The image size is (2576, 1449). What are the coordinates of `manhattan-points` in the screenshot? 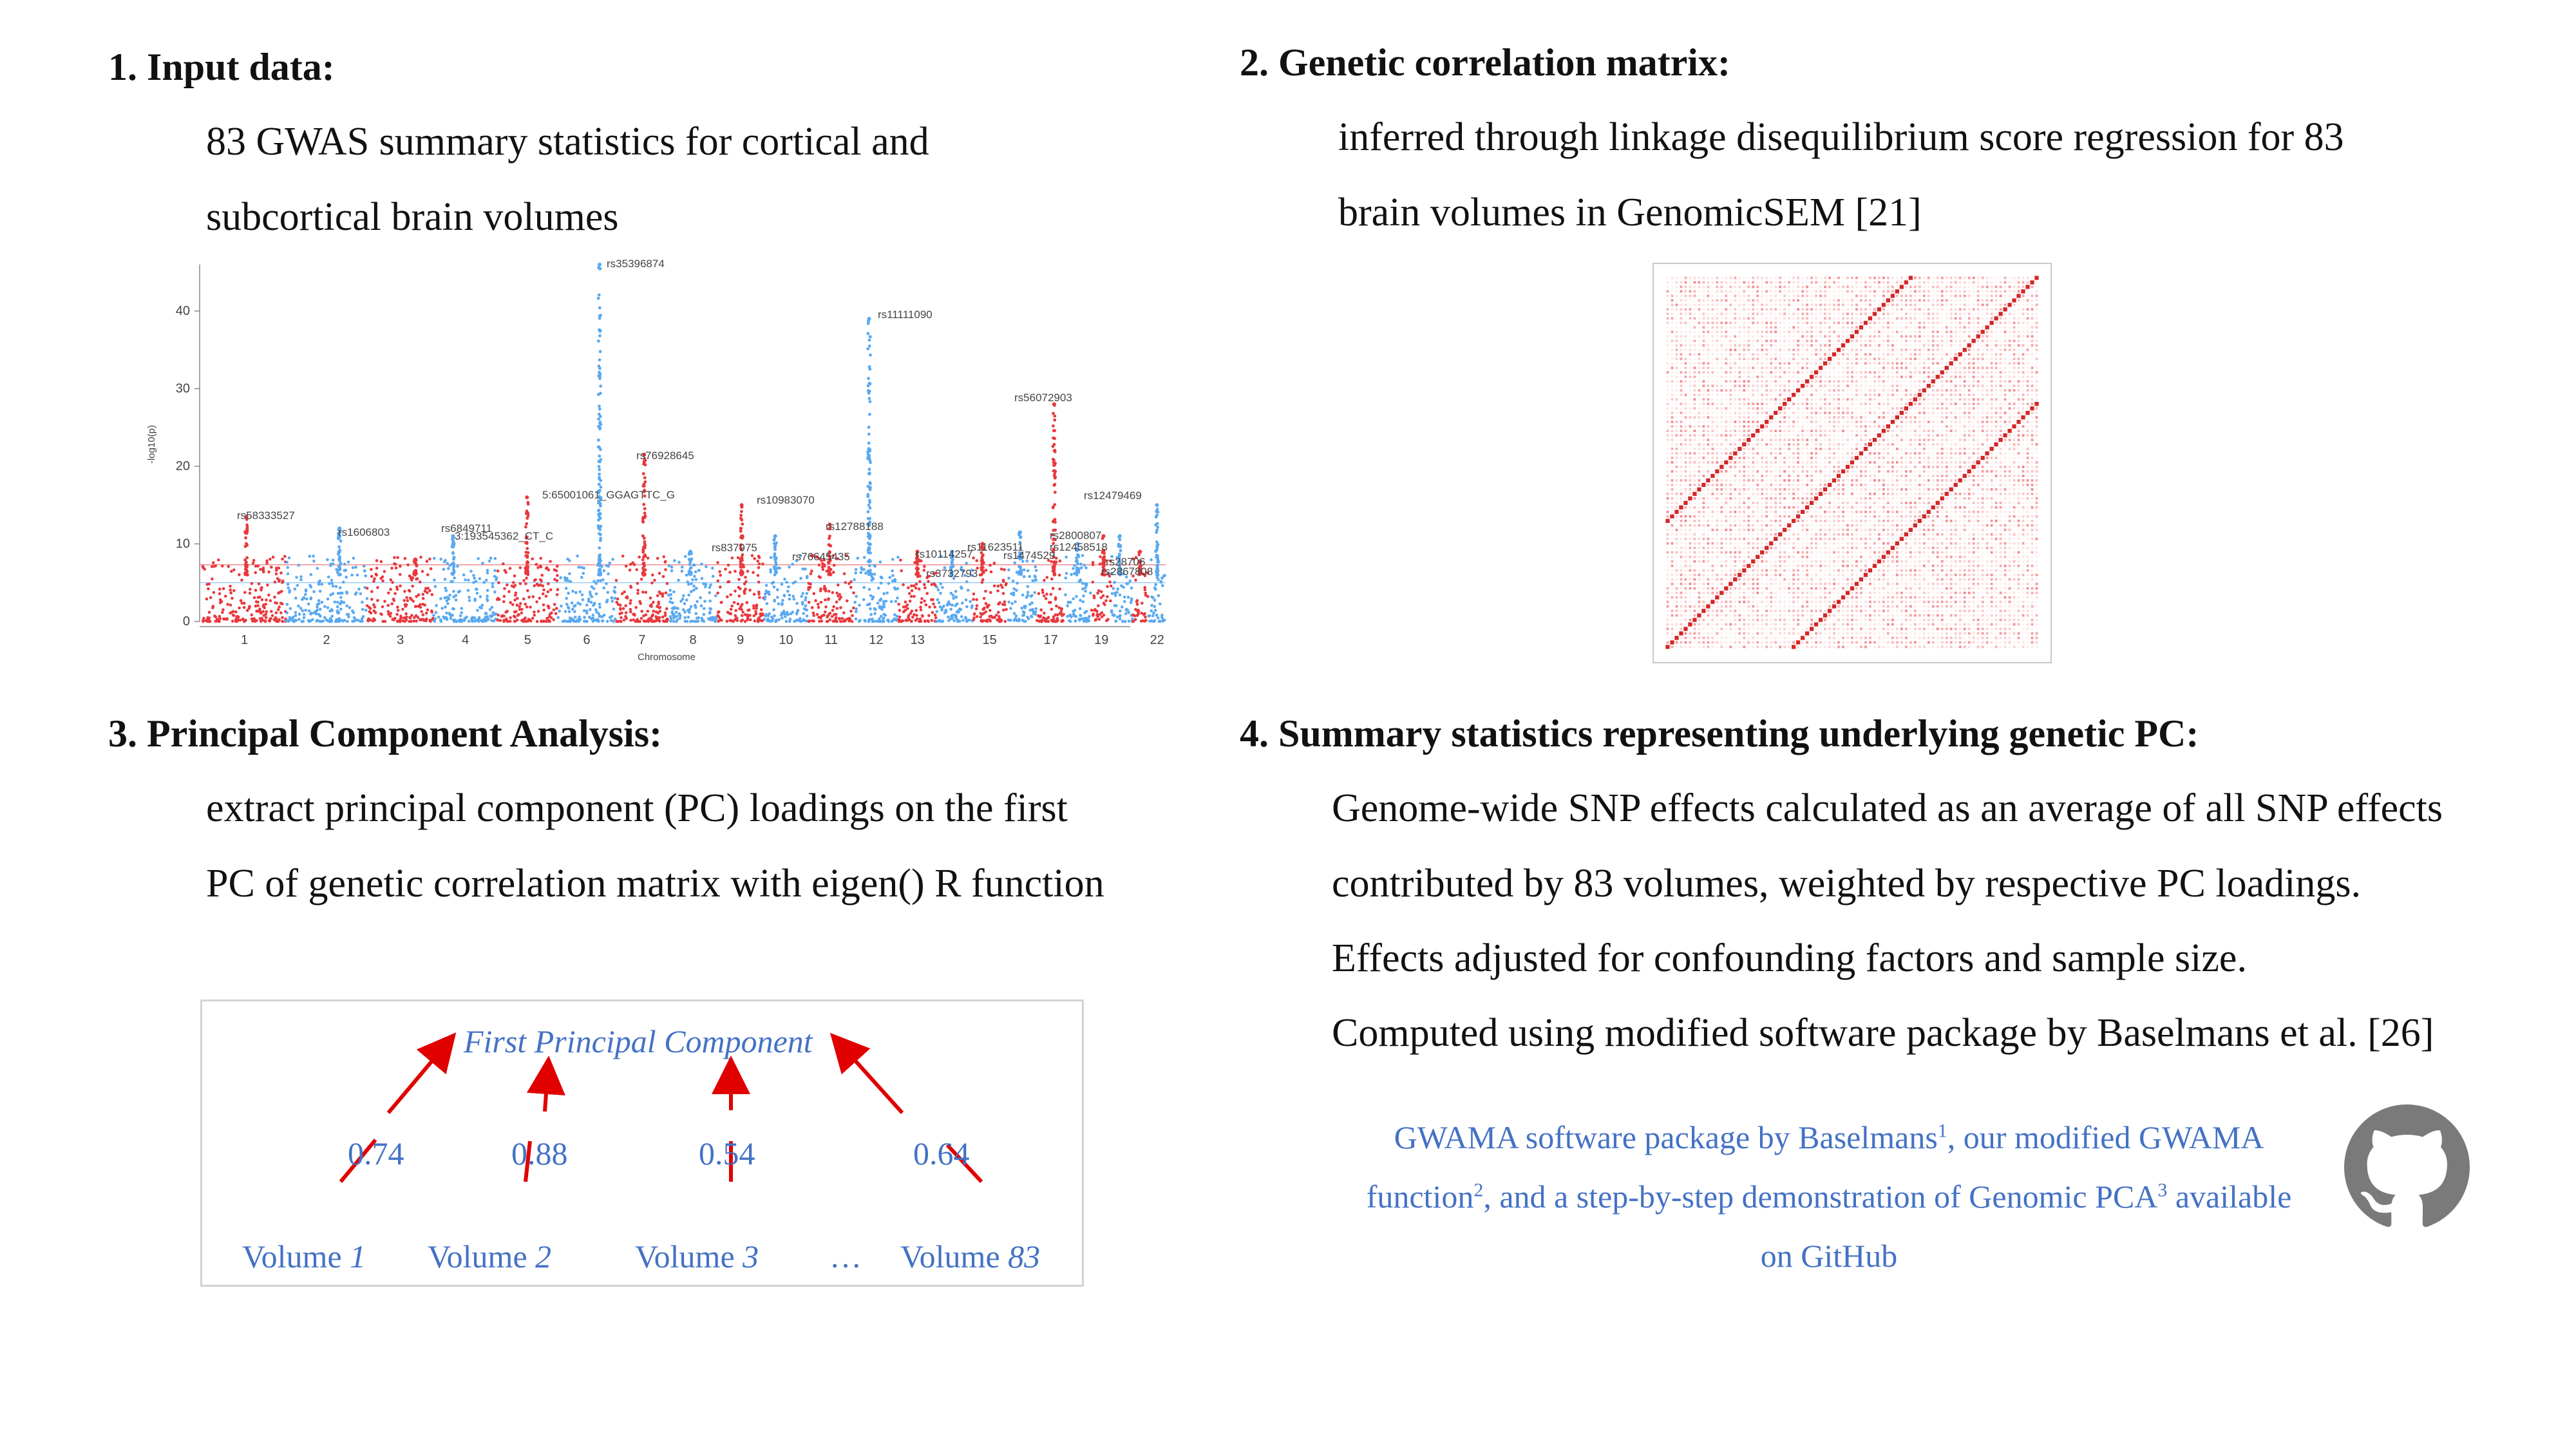 It's located at (684, 443).